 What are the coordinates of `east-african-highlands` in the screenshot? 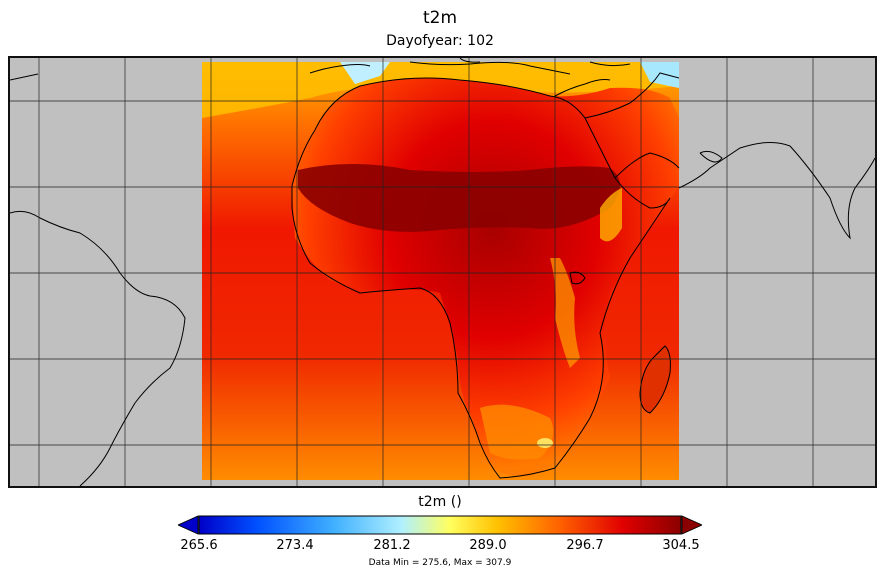 It's located at (565, 313).